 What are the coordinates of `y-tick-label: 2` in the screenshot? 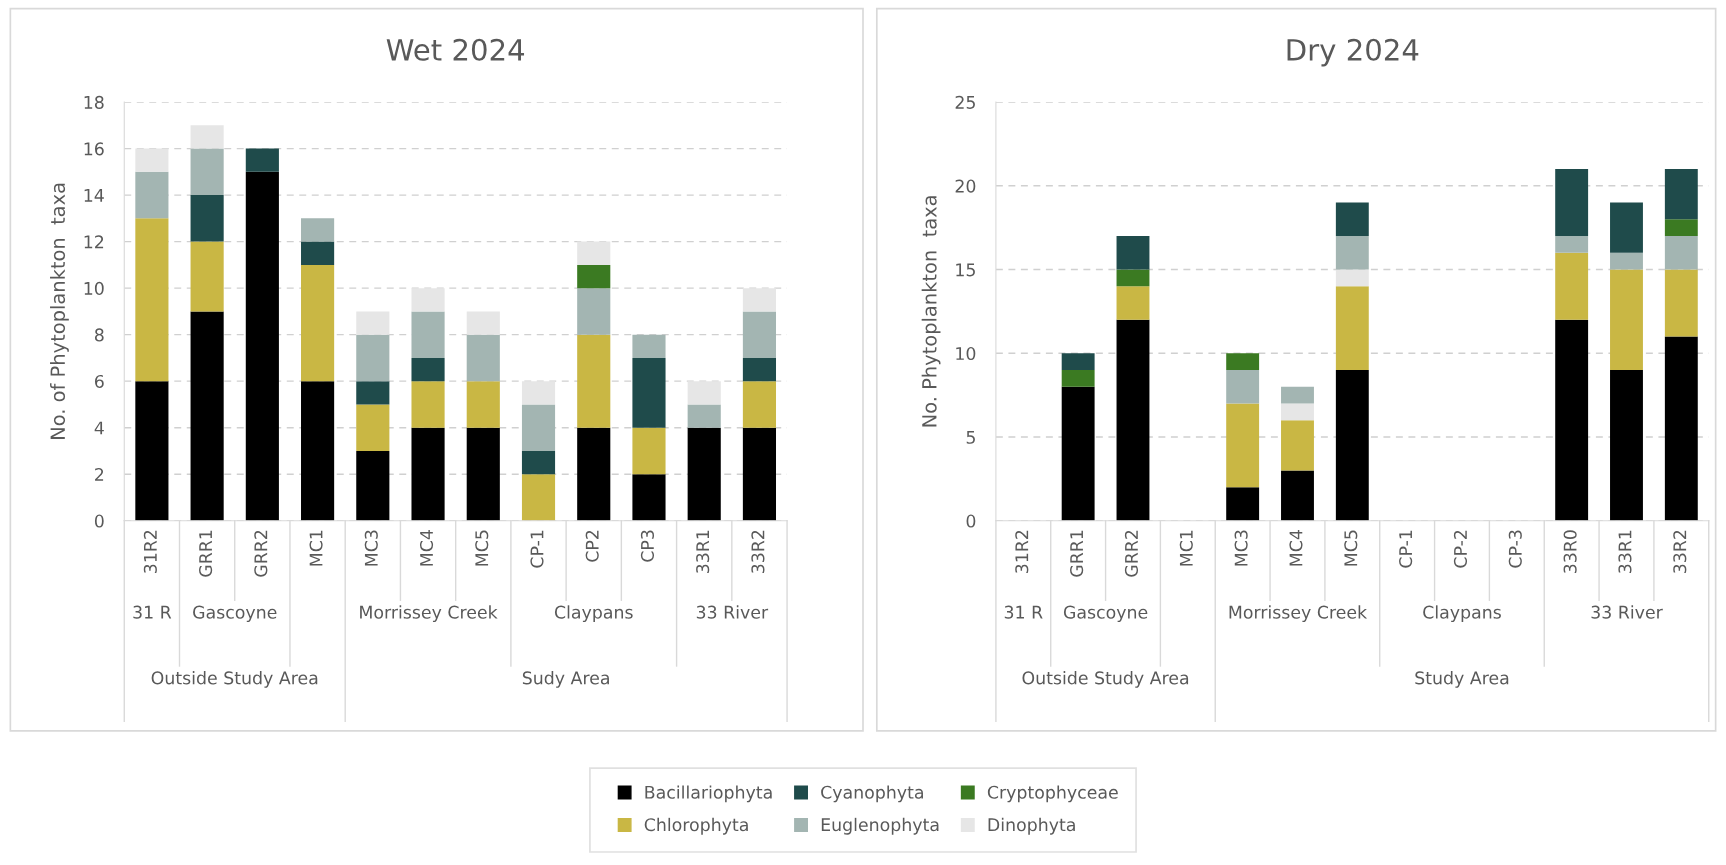 It's located at (99, 474).